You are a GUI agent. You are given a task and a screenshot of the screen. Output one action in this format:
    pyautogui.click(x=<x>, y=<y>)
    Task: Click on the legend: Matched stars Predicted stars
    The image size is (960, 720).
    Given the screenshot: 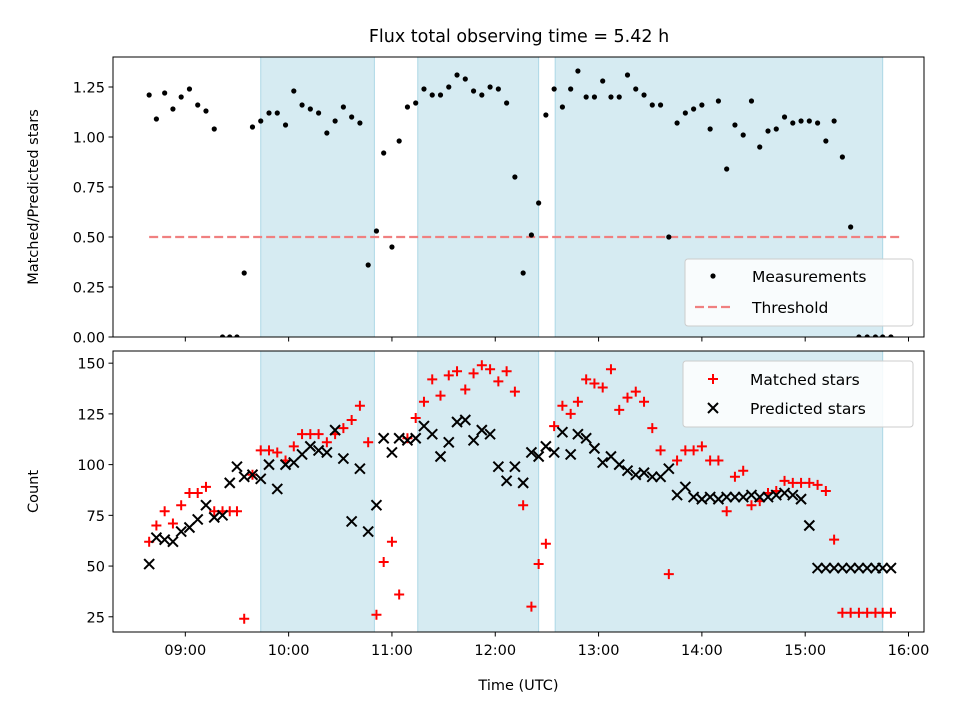 What is the action you would take?
    pyautogui.click(x=798, y=394)
    